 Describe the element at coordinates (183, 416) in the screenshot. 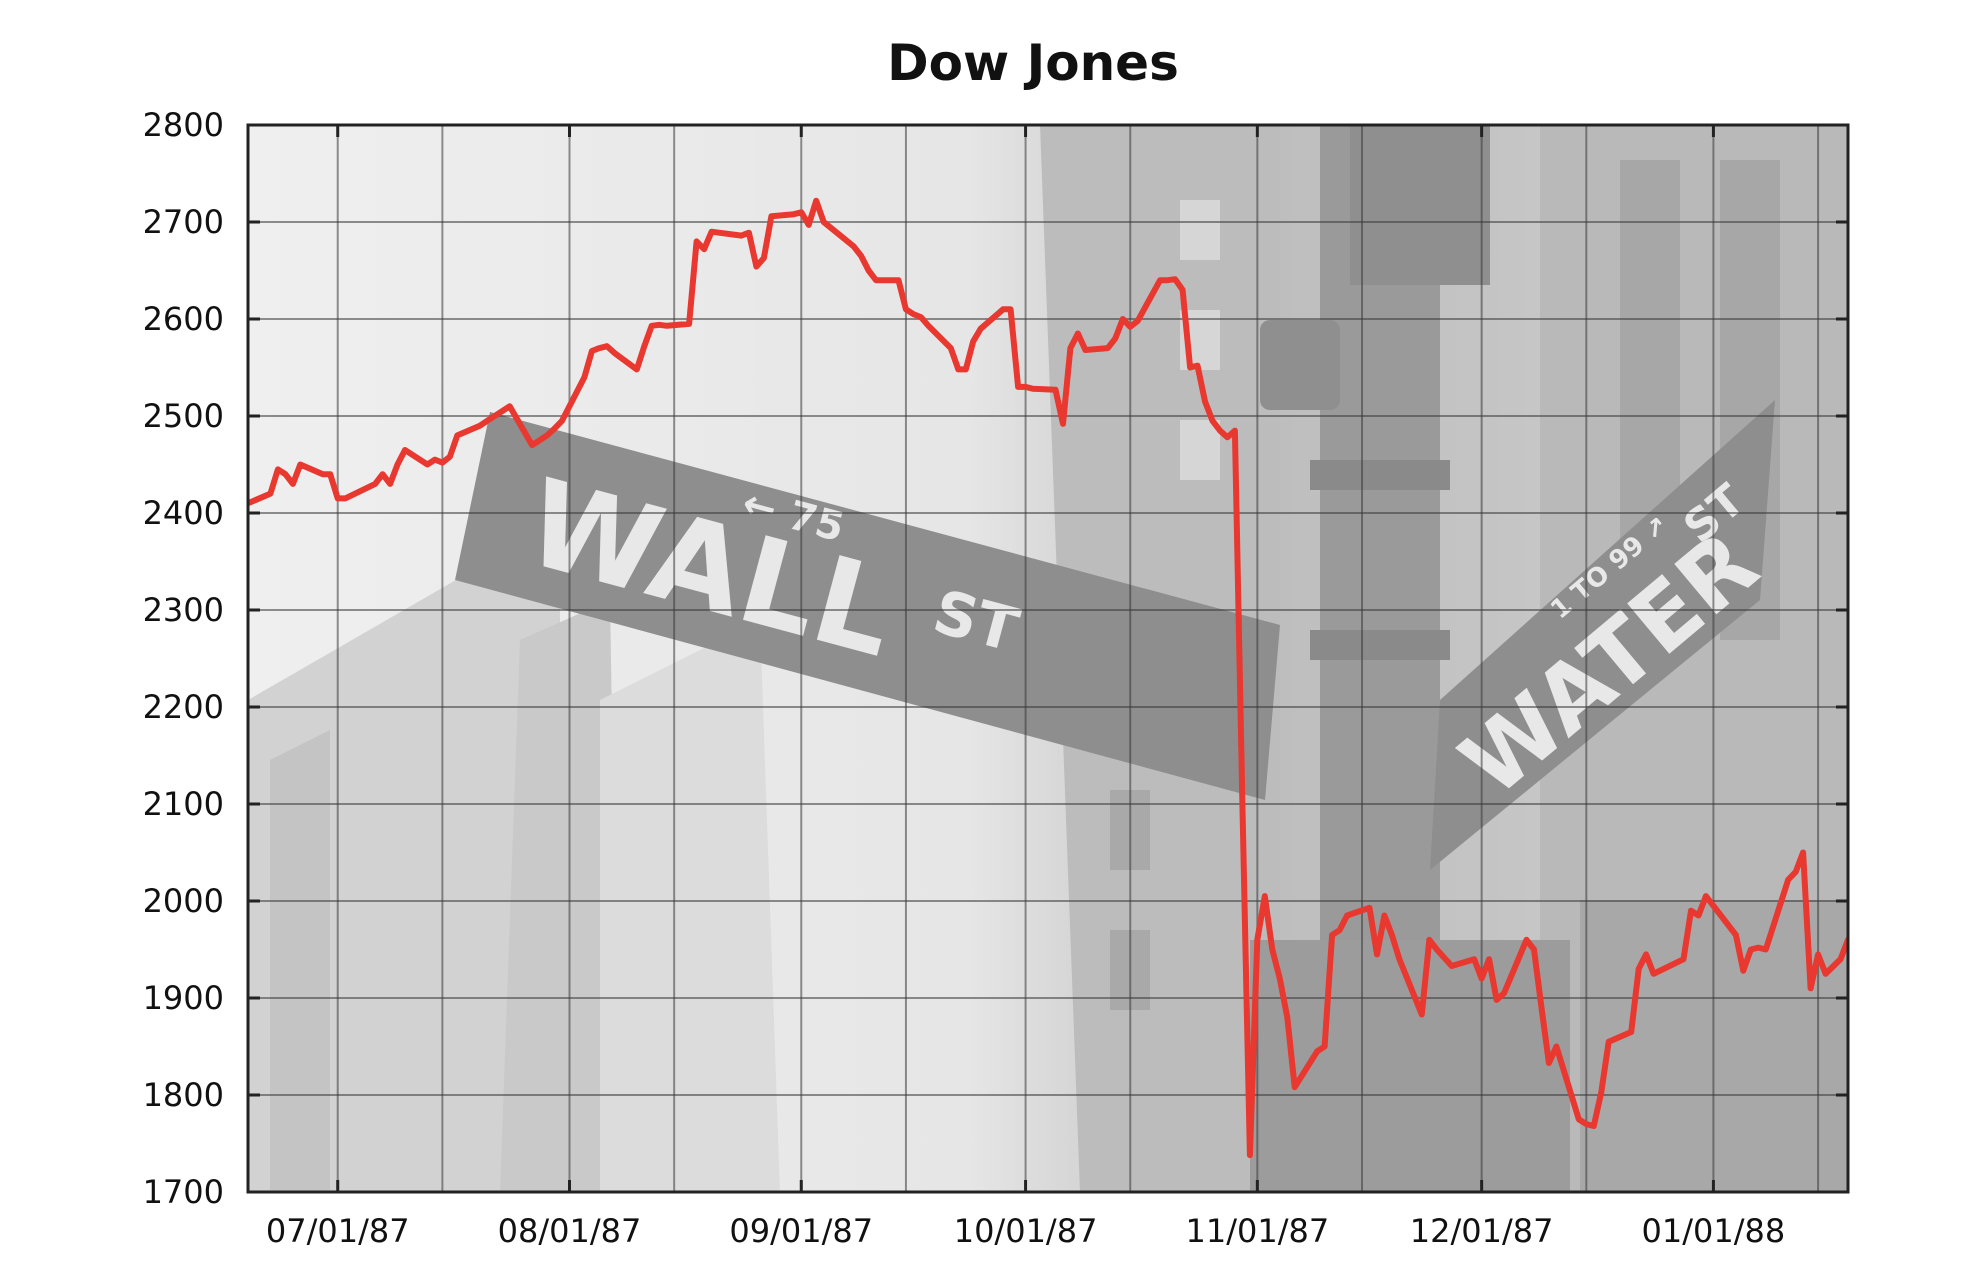

I see `y-tick-label: 2500` at that location.